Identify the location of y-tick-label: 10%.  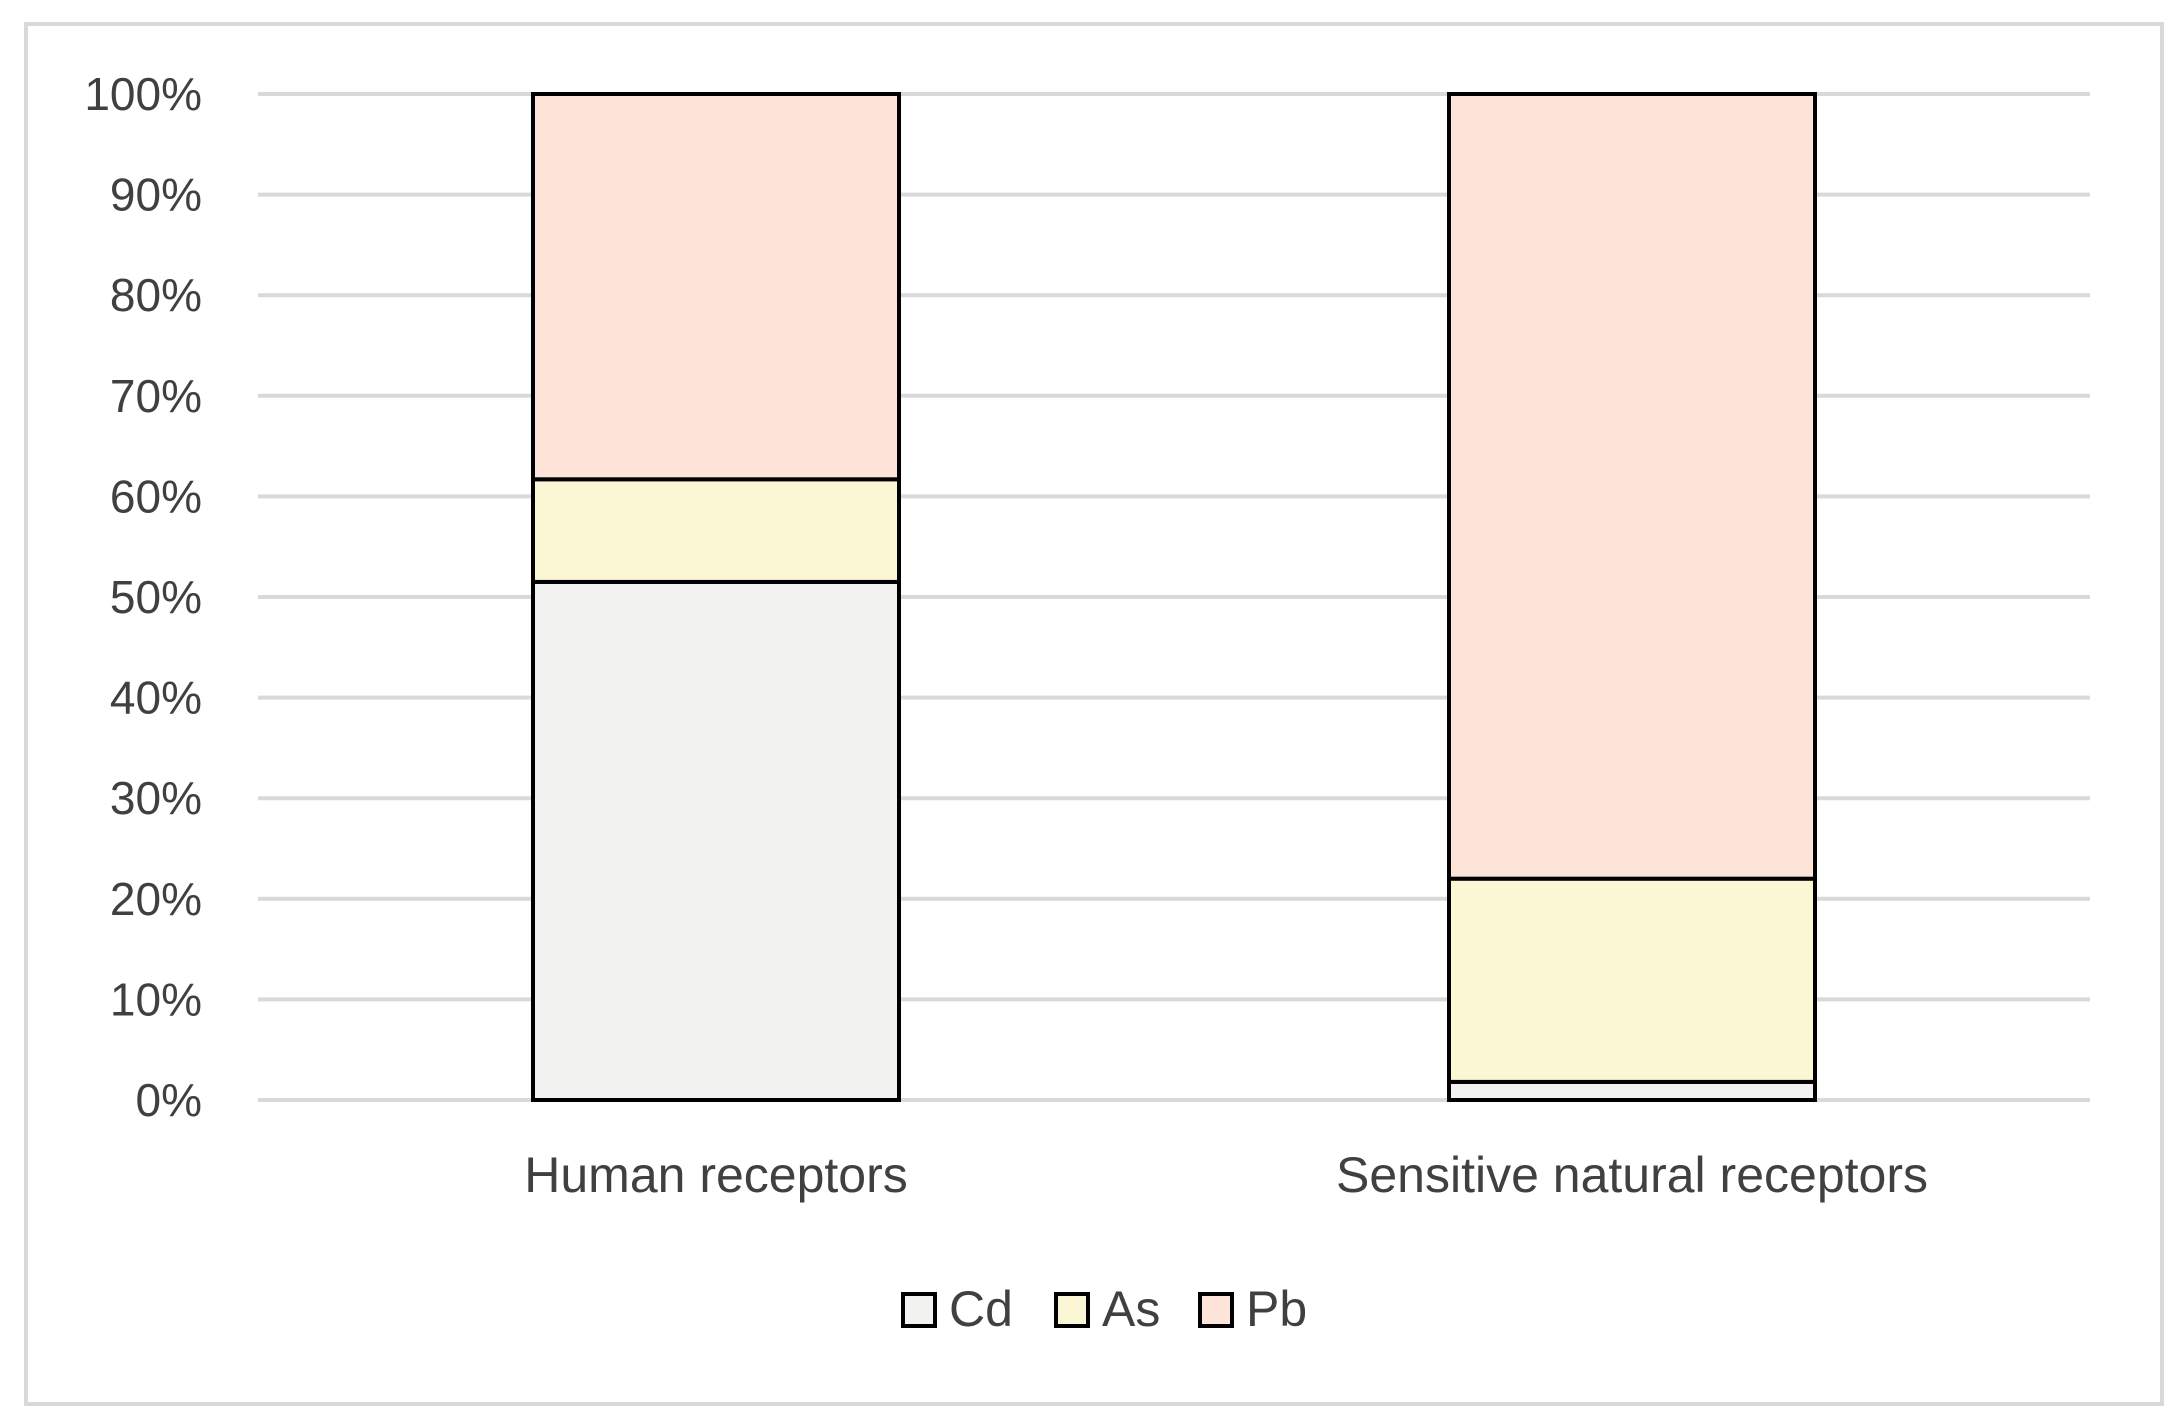
(156, 999).